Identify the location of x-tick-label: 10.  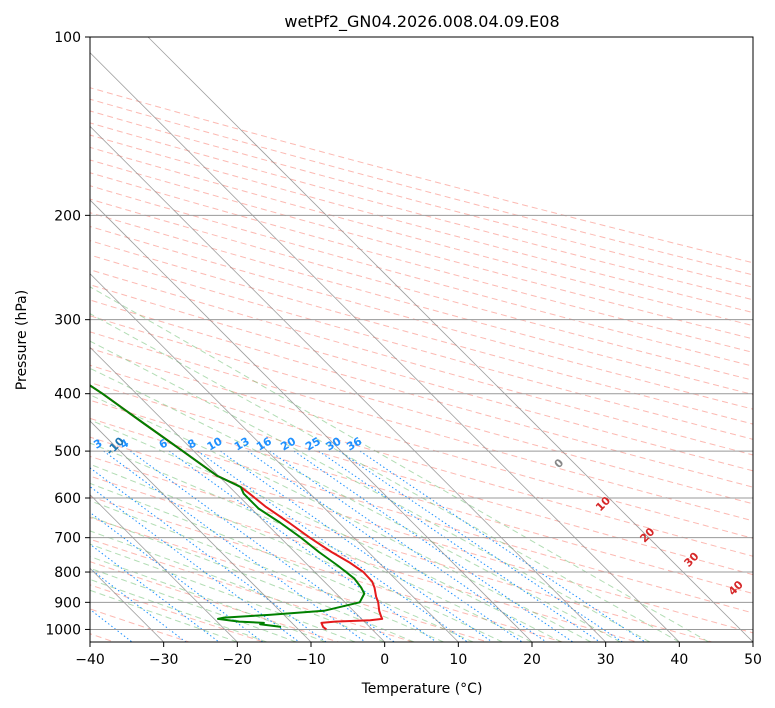
(458, 660).